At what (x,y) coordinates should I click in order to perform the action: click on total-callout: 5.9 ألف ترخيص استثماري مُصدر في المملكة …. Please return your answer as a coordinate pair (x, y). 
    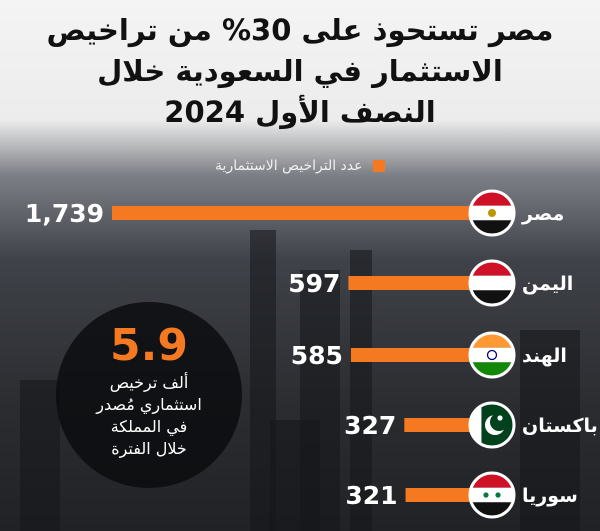
    Looking at the image, I should click on (149, 395).